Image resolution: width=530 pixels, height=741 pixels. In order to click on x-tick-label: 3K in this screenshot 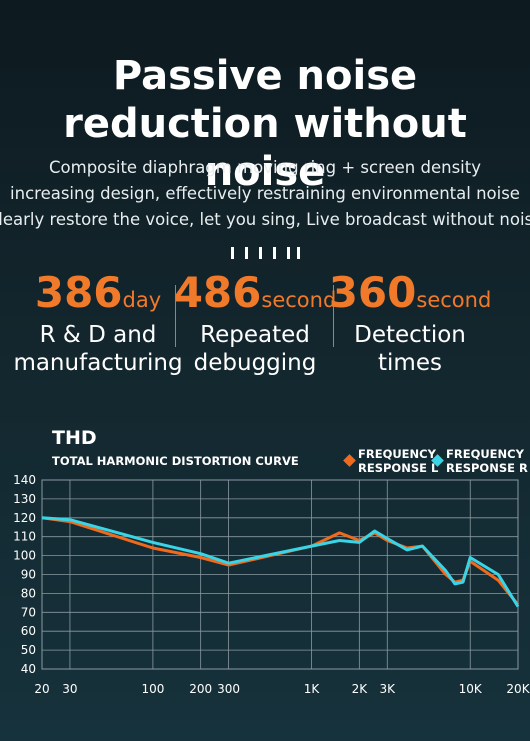, I will do `click(388, 689)`.